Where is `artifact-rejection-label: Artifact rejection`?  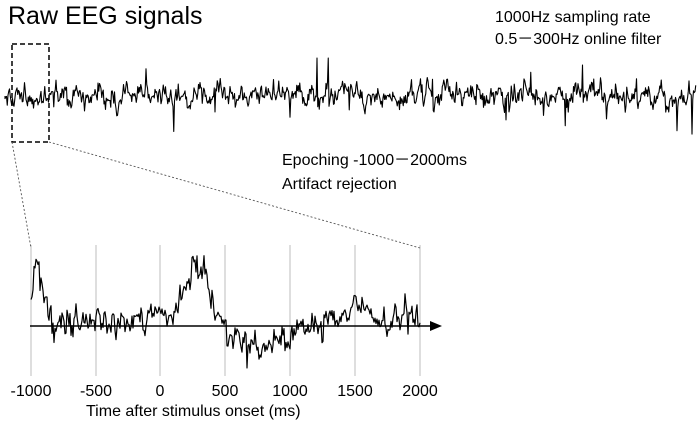
artifact-rejection-label: Artifact rejection is located at coordinates (339, 184).